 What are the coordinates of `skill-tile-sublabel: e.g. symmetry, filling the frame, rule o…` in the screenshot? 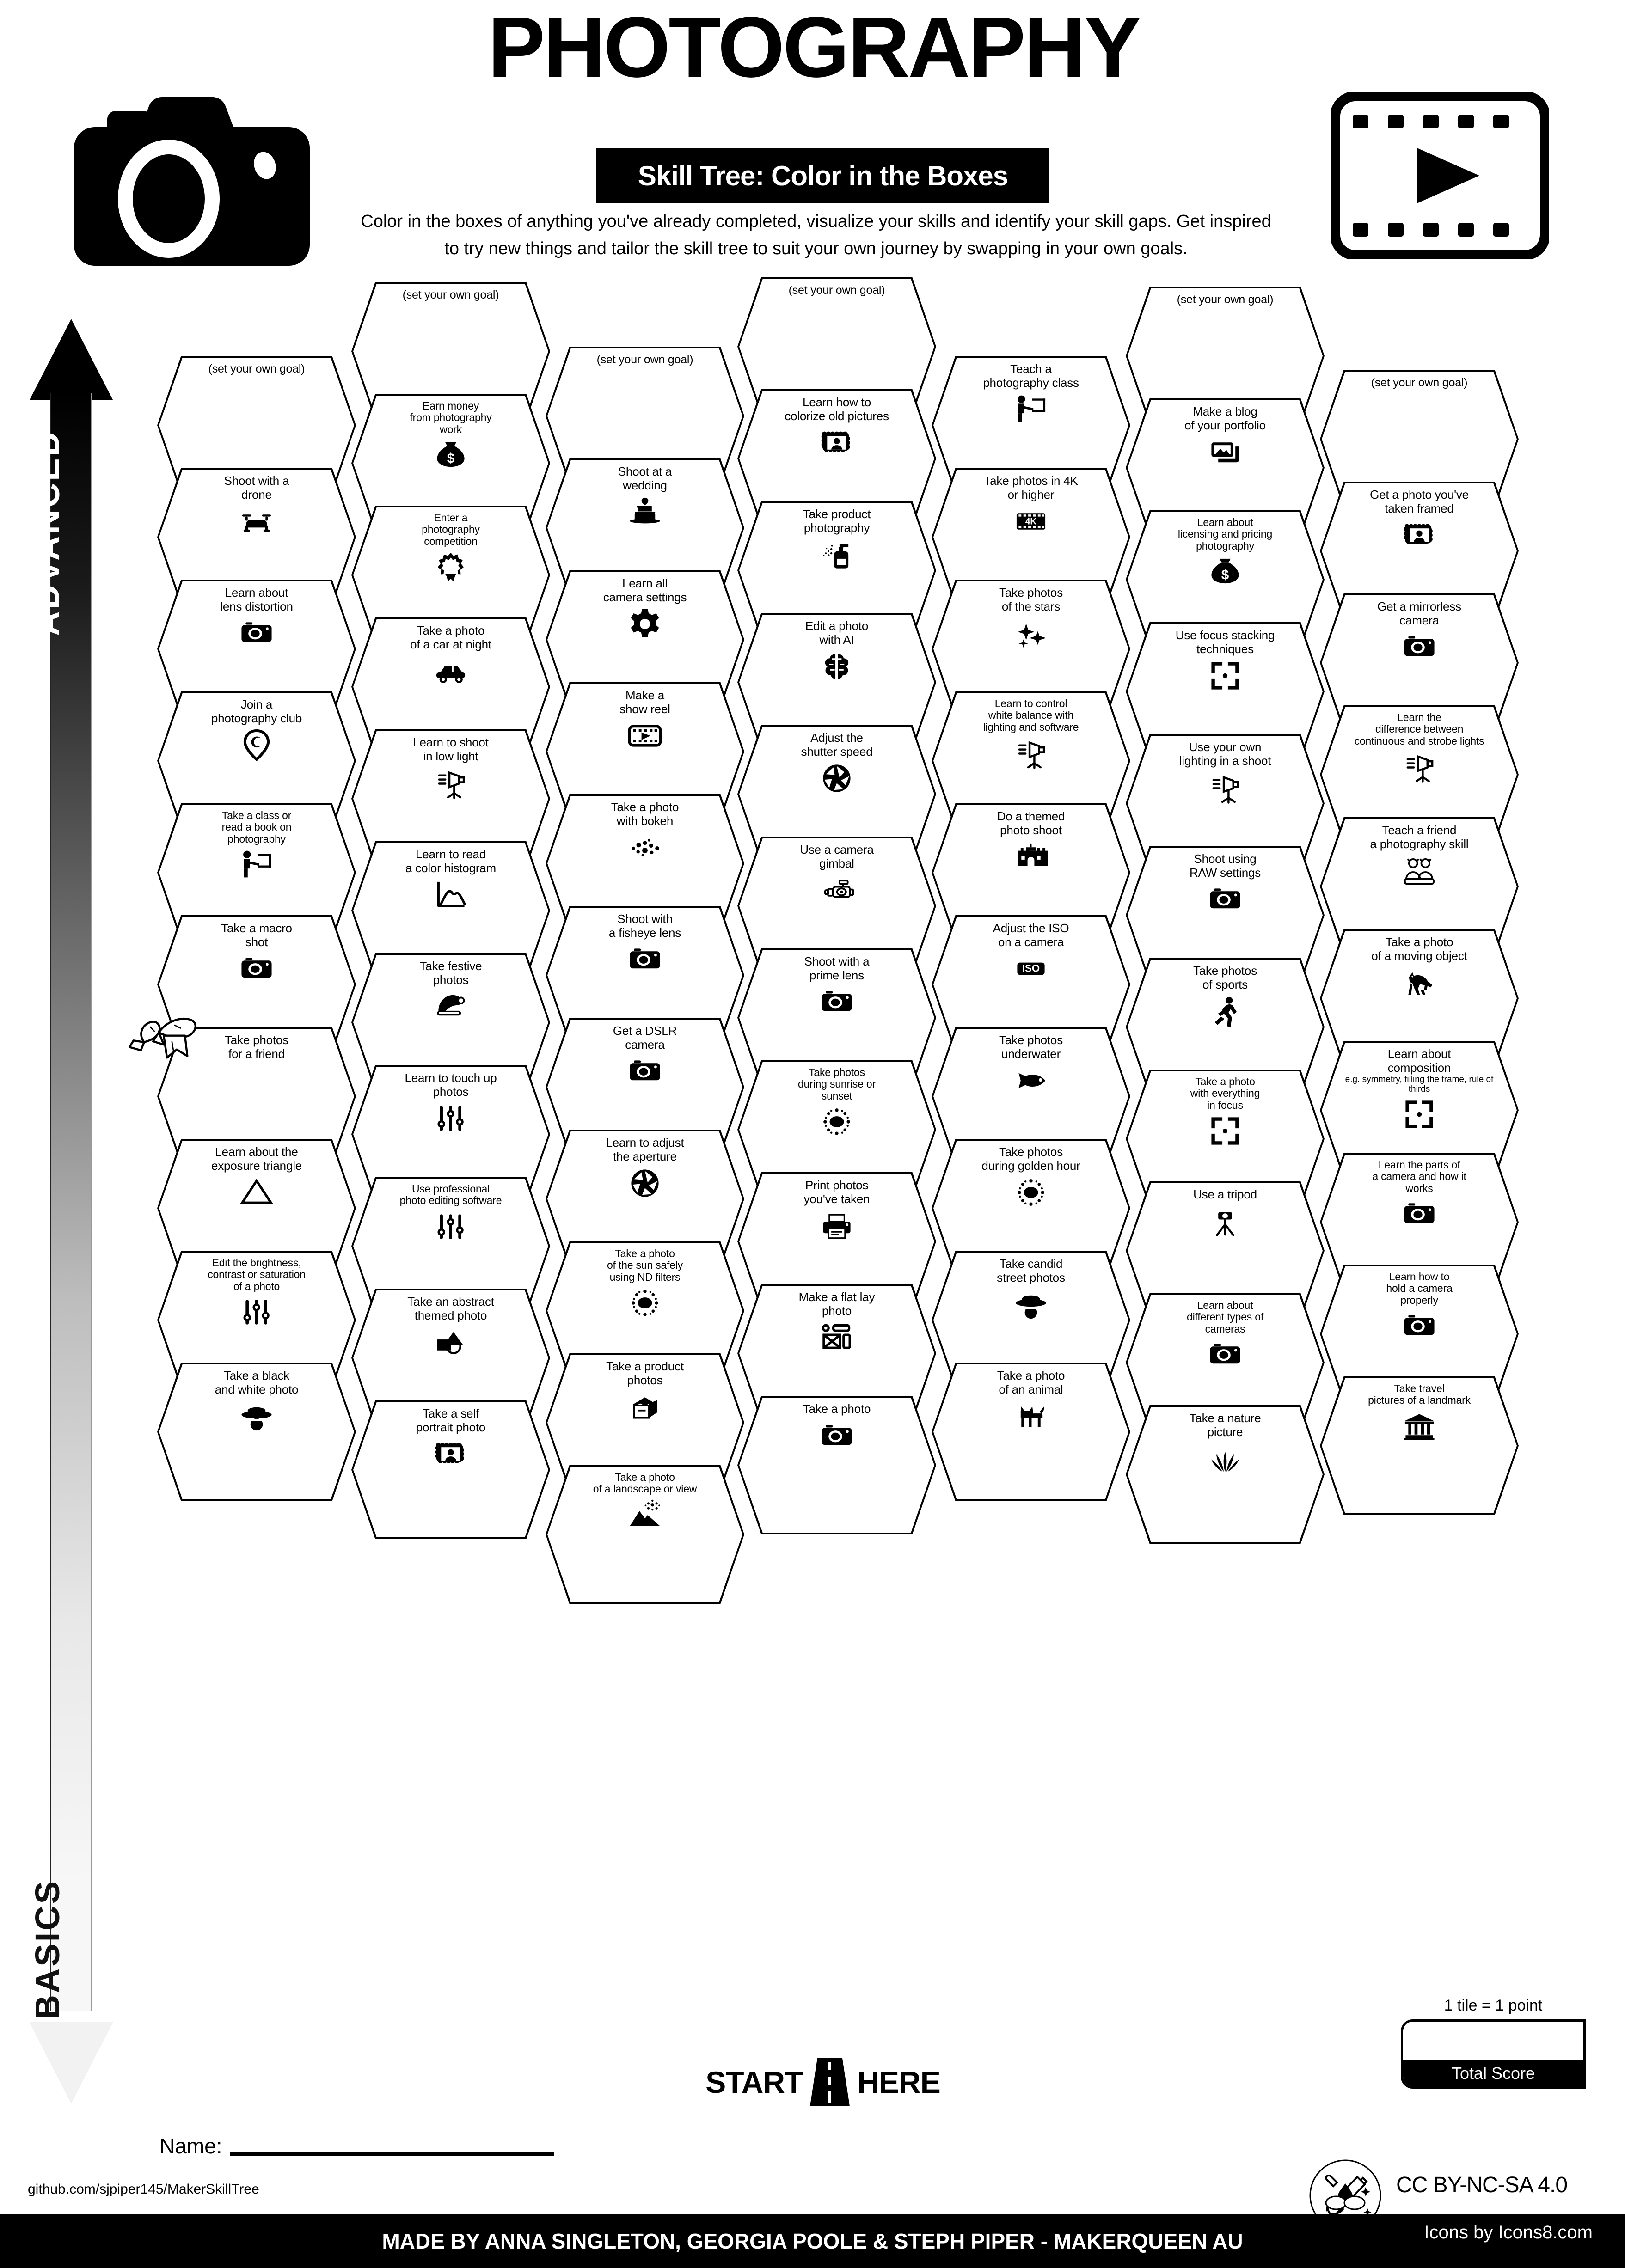 It's located at (1419, 1084).